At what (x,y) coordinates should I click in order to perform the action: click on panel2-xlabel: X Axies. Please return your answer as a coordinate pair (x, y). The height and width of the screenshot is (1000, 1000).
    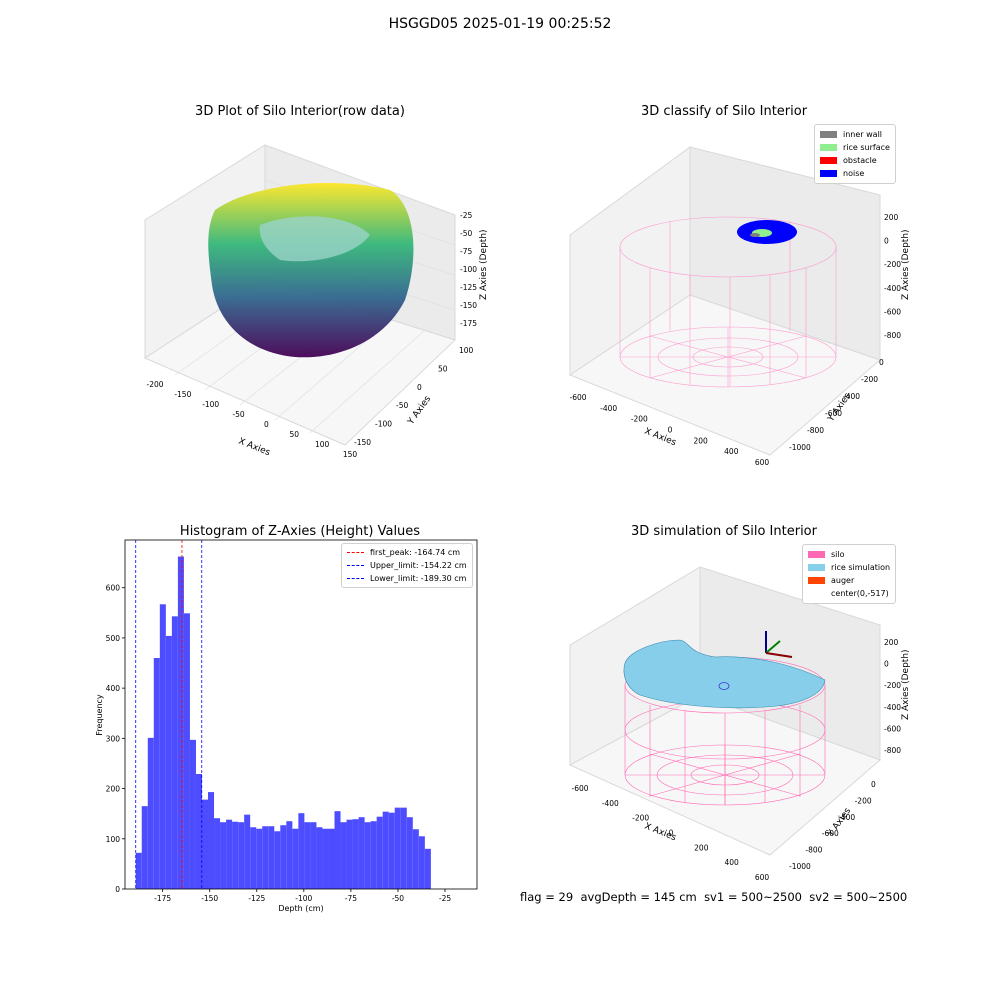
    Looking at the image, I should click on (660, 438).